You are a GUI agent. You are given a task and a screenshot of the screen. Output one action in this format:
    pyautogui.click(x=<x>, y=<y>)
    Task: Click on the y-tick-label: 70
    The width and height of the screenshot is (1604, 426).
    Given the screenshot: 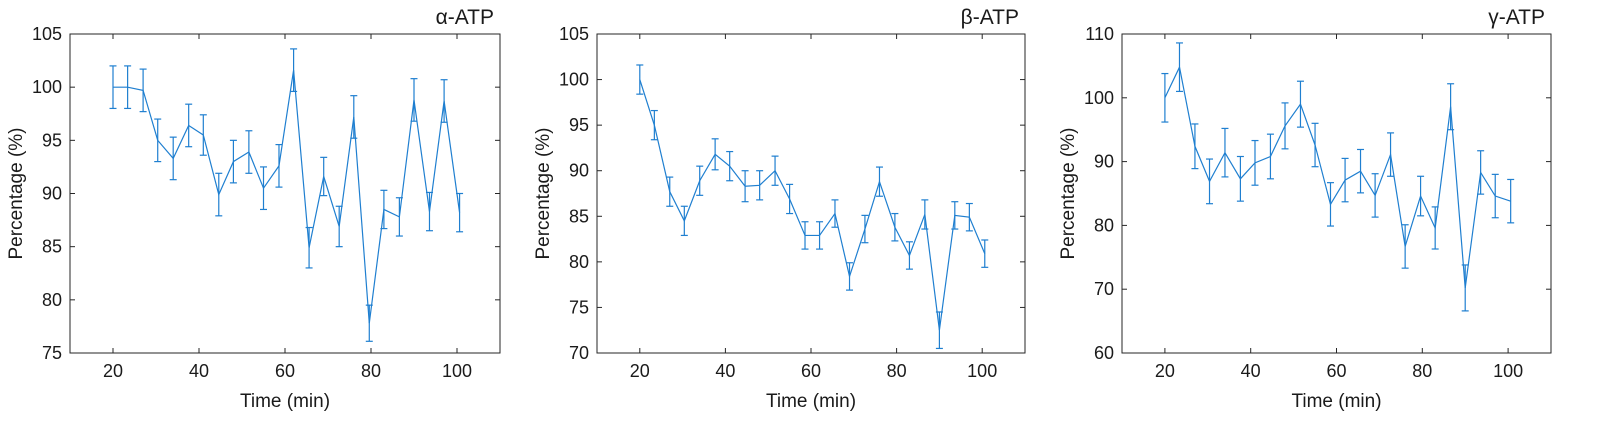 What is the action you would take?
    pyautogui.click(x=579, y=353)
    